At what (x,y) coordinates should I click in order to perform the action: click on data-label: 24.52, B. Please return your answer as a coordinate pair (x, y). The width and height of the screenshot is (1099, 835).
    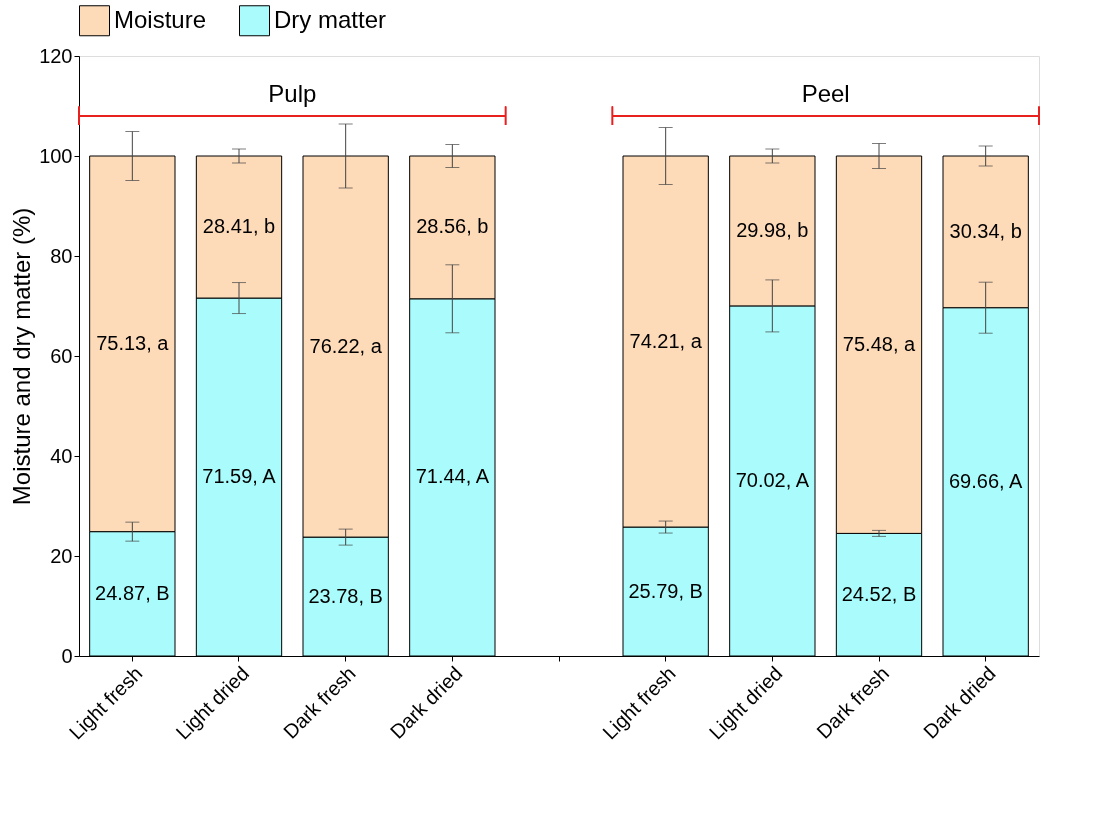
    Looking at the image, I should click on (879, 593).